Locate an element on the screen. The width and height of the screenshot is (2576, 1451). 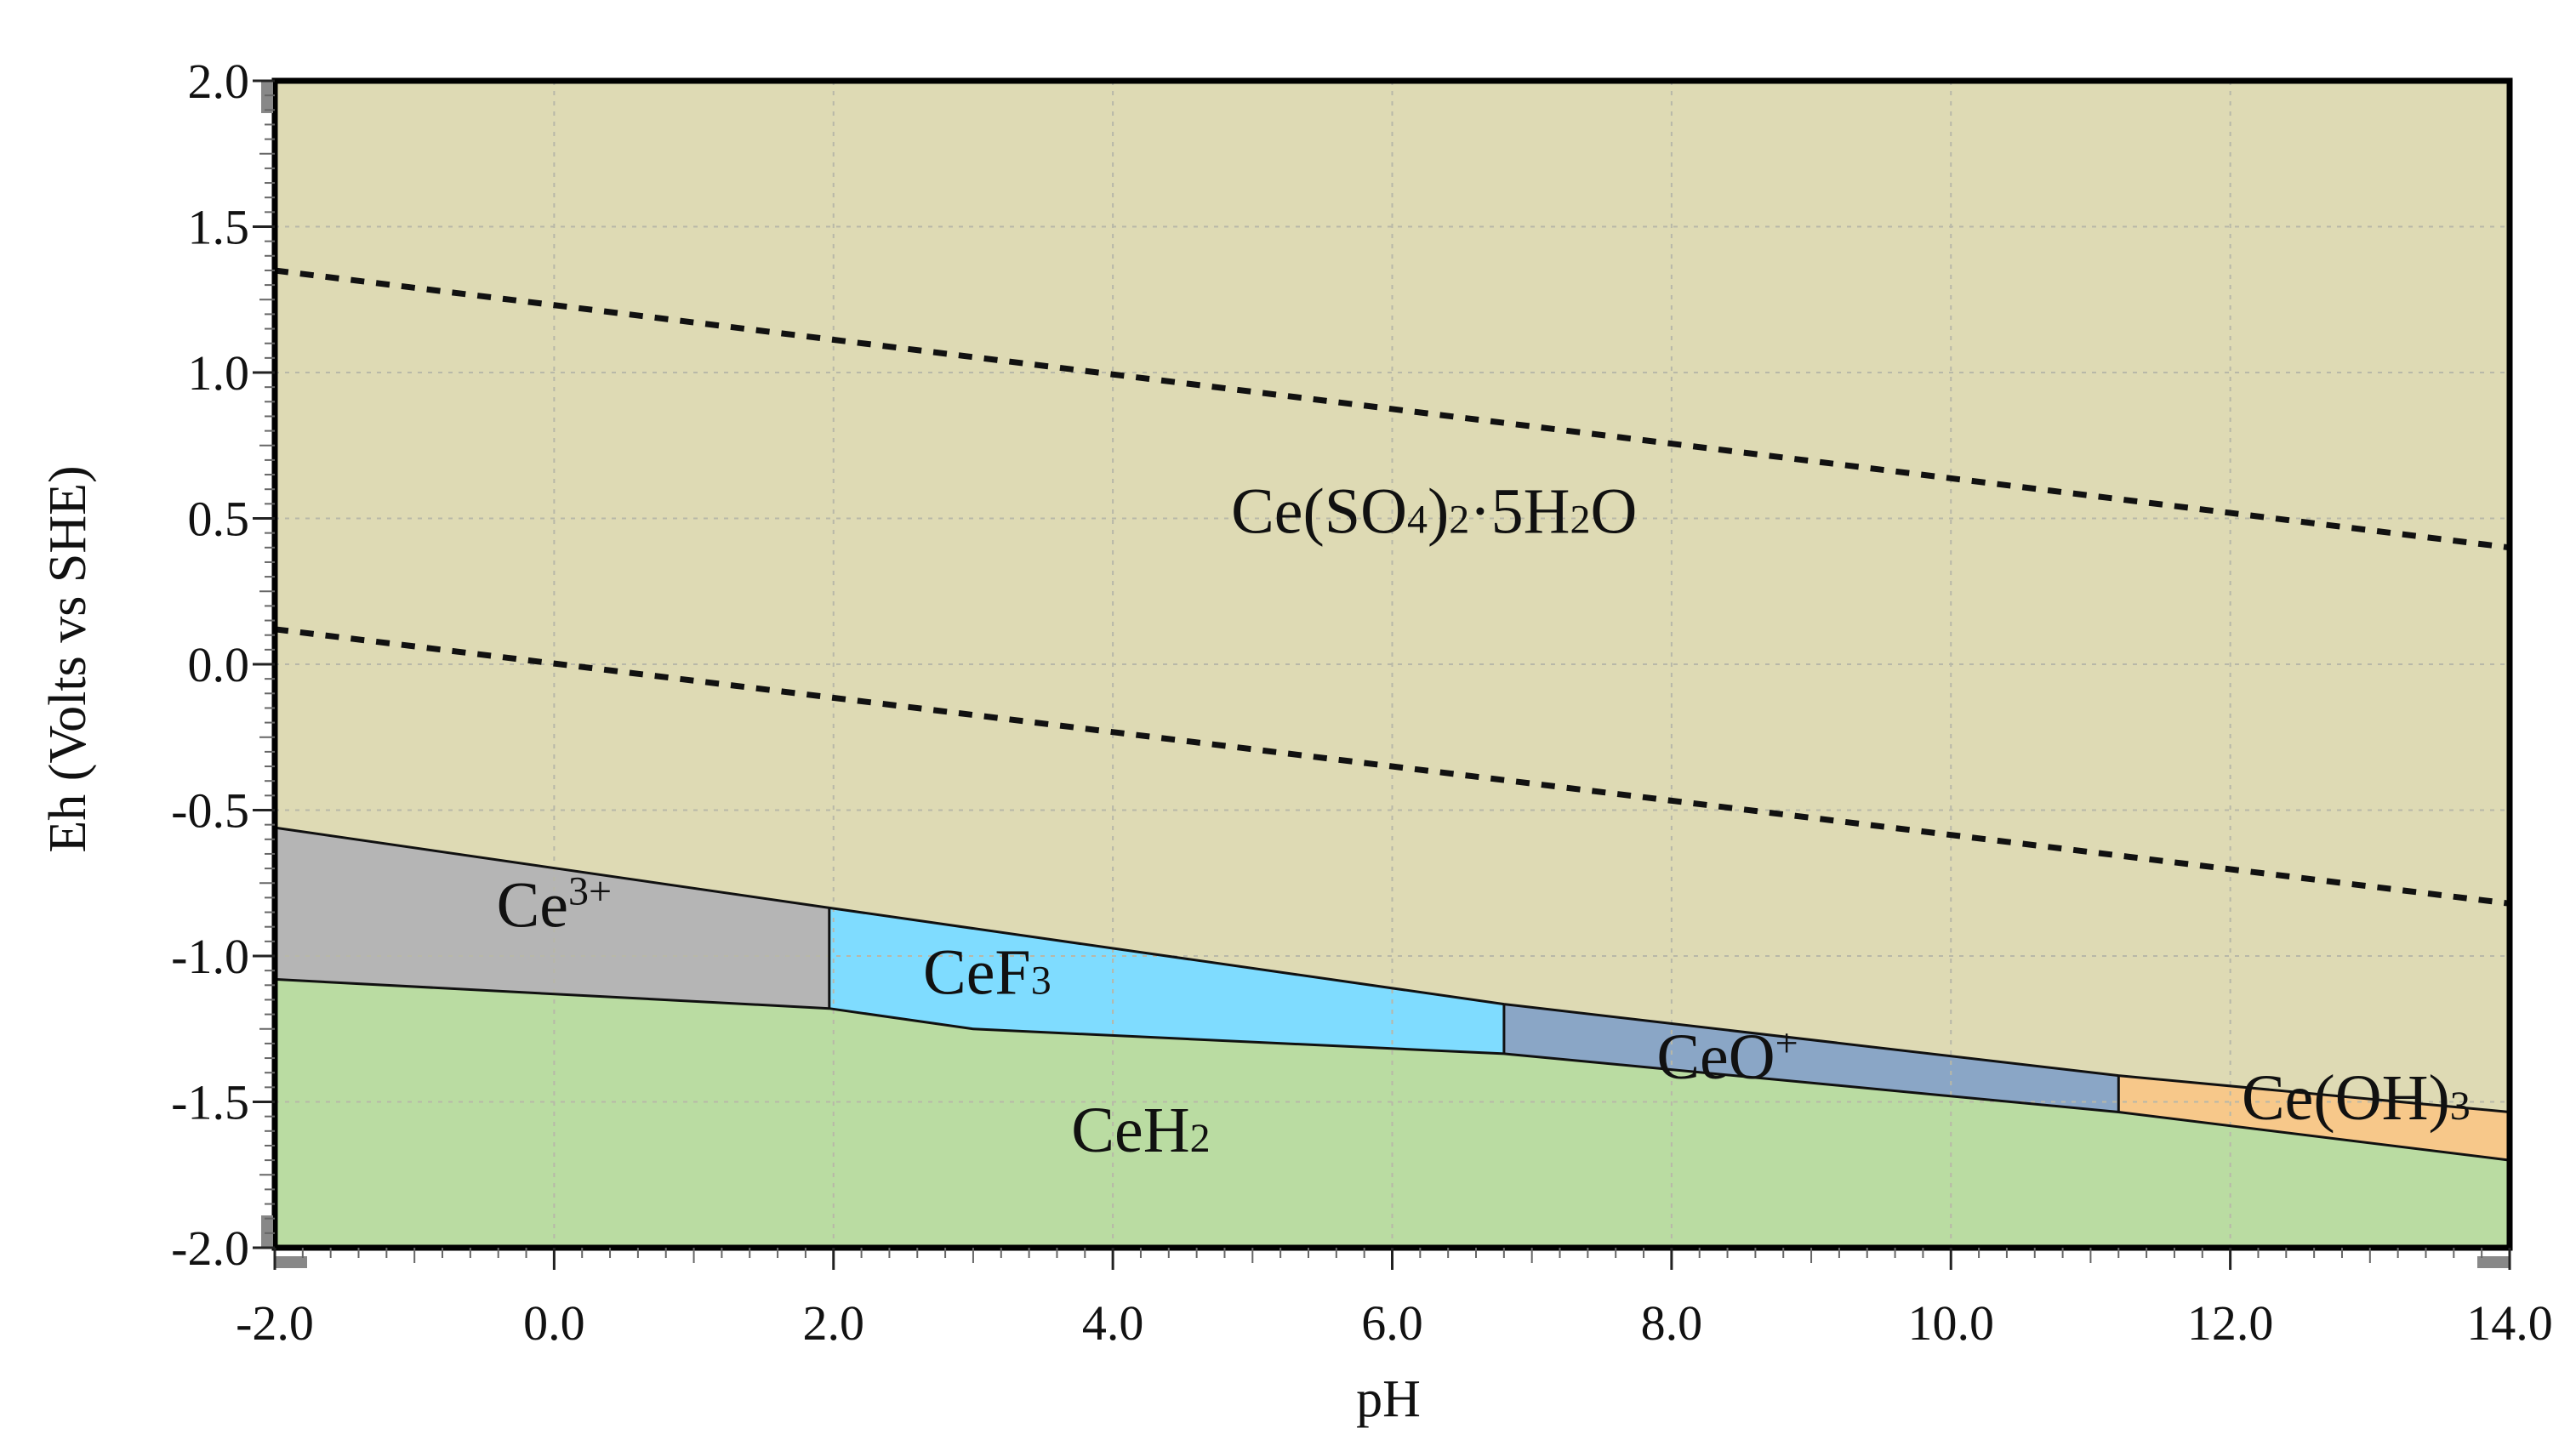
region-label-ce-so4-part-a: Ce(SO is located at coordinates (1319, 512).